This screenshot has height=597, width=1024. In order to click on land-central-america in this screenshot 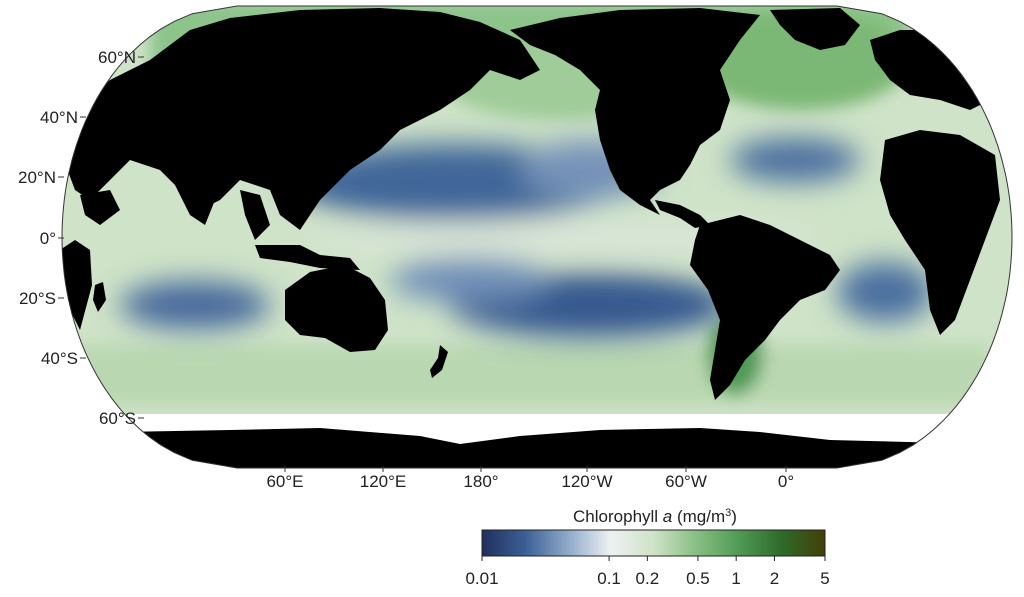, I will do `click(682, 214)`.